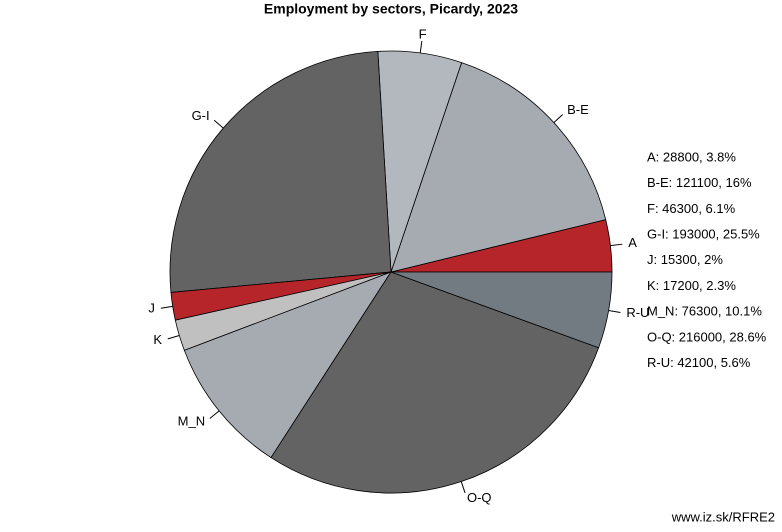  What do you see at coordinates (479, 497) in the screenshot?
I see `slice-label: O-Q` at bounding box center [479, 497].